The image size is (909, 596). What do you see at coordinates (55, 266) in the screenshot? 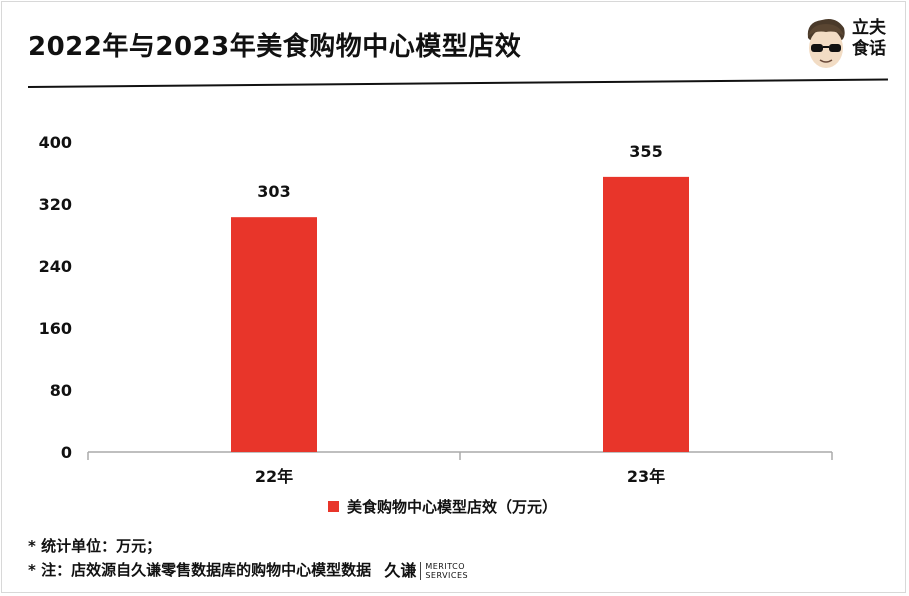
I see `y-tick-label: 240` at bounding box center [55, 266].